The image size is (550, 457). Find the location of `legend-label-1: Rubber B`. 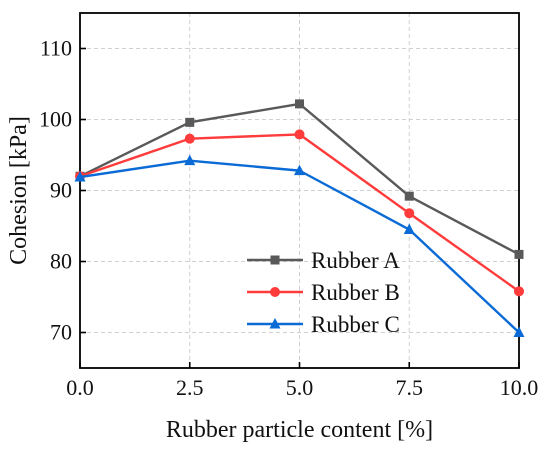

legend-label-1: Rubber B is located at coordinates (355, 292).